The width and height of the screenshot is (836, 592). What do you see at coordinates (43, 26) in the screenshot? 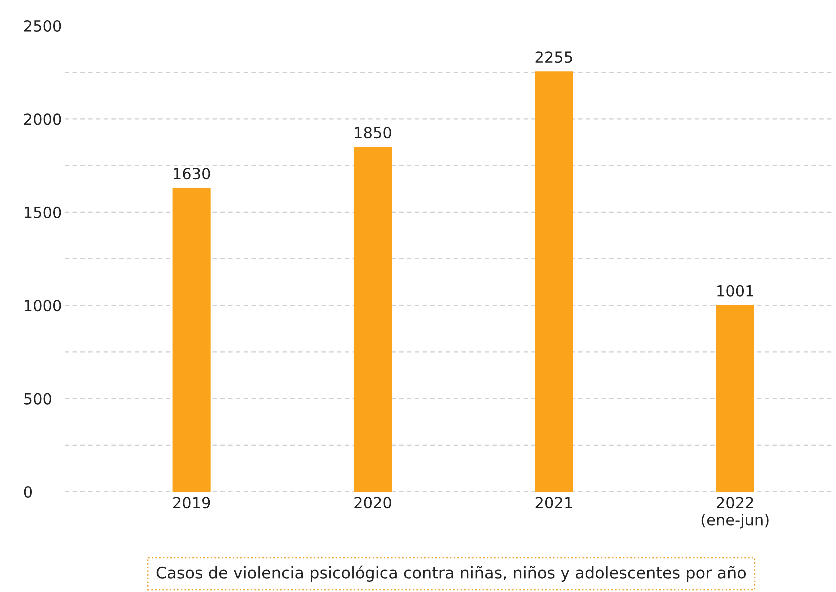
I see `y-tick-label: 2500` at bounding box center [43, 26].